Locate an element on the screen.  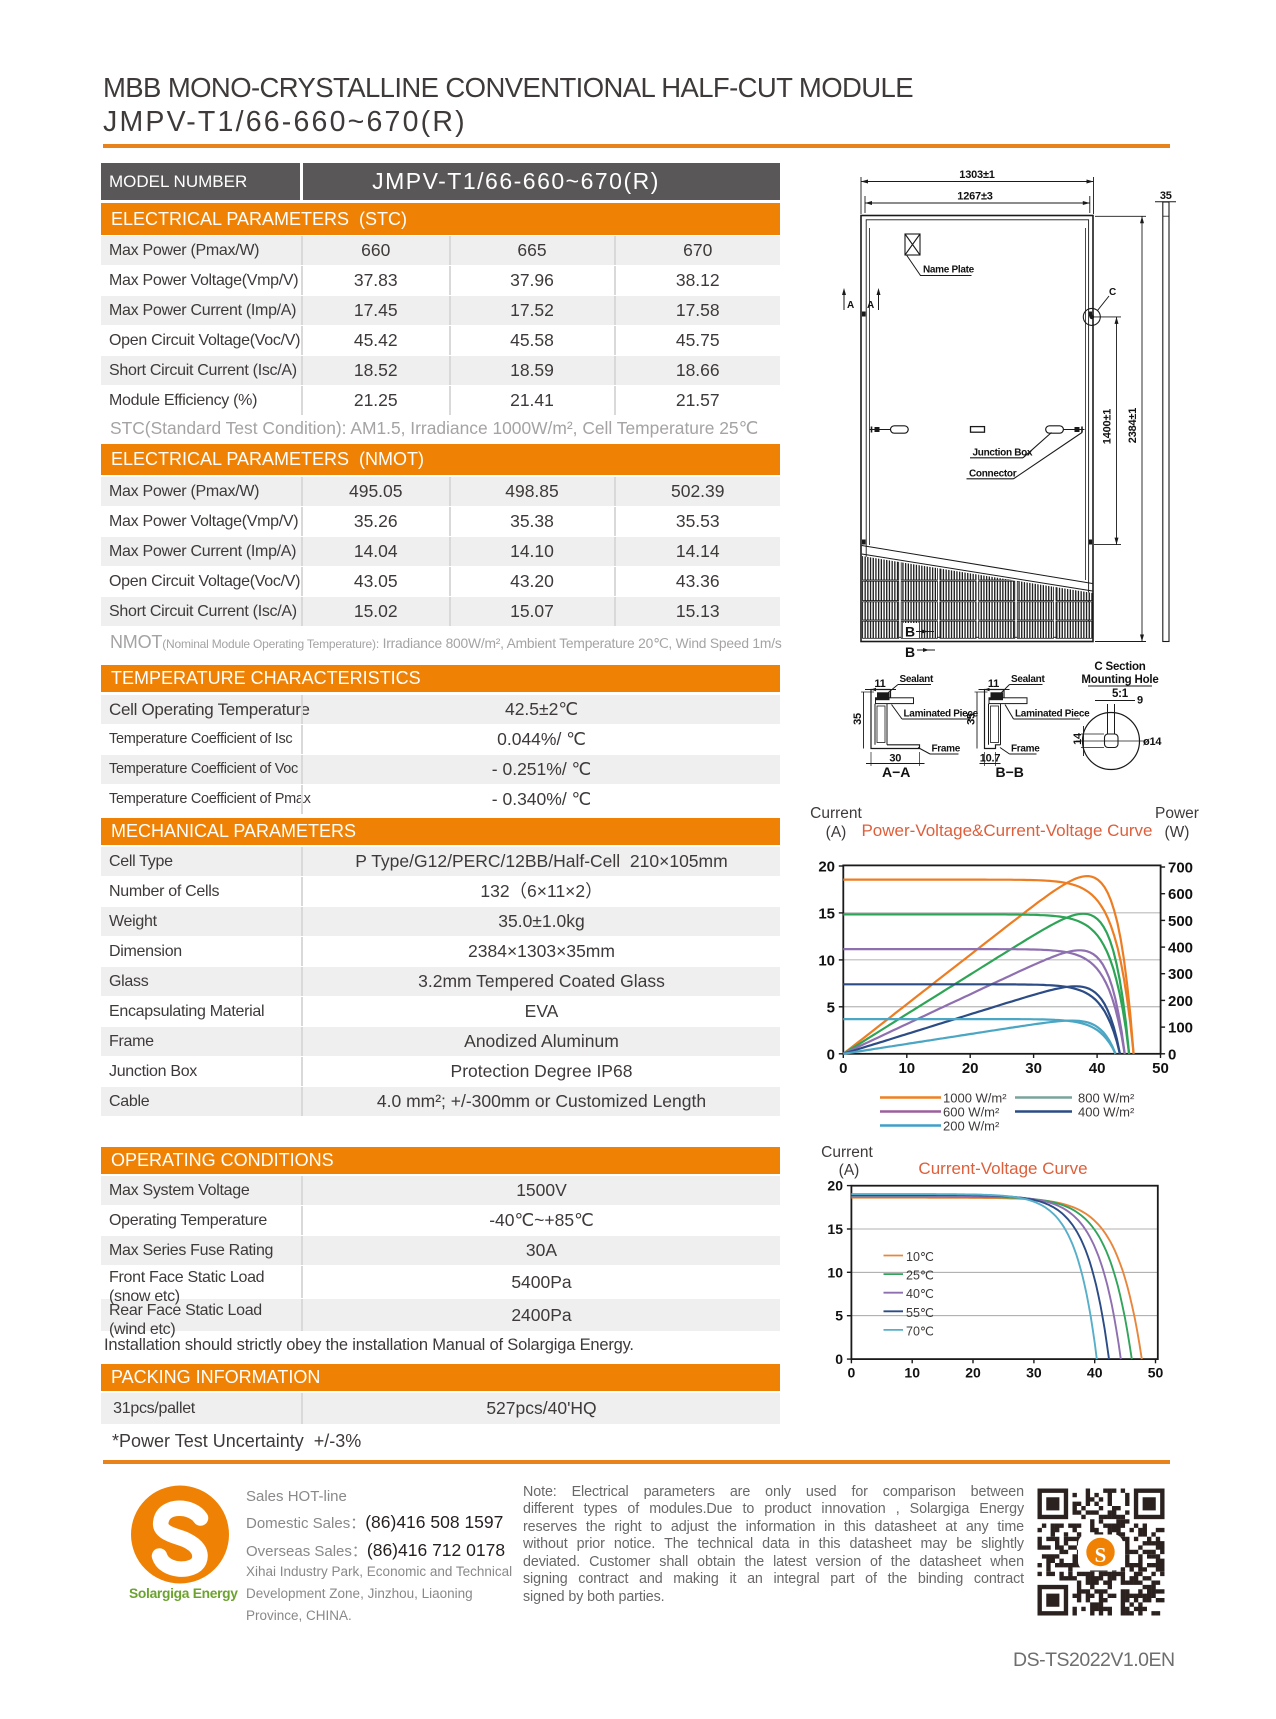
svg-text: (W) is located at coordinates (1177, 832).